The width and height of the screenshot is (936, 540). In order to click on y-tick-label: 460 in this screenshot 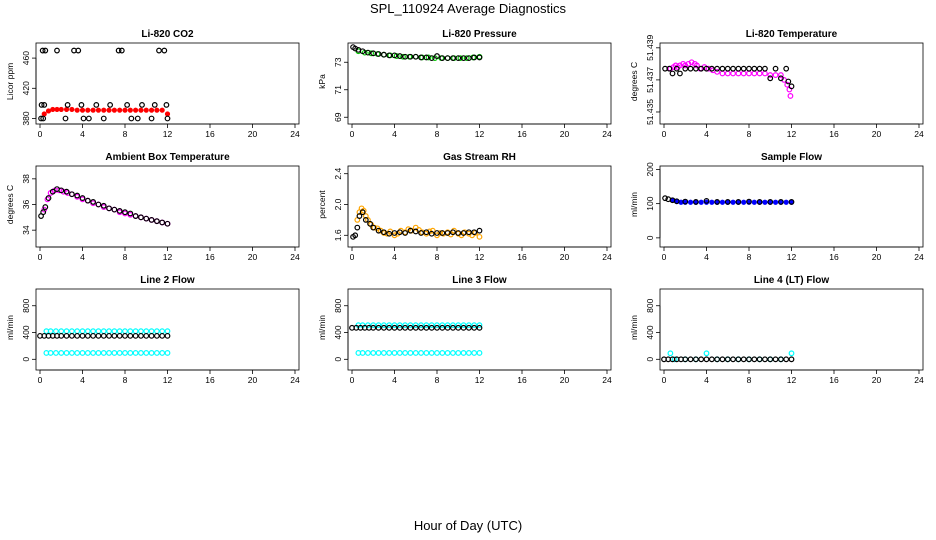, I will do `click(26, 58)`.